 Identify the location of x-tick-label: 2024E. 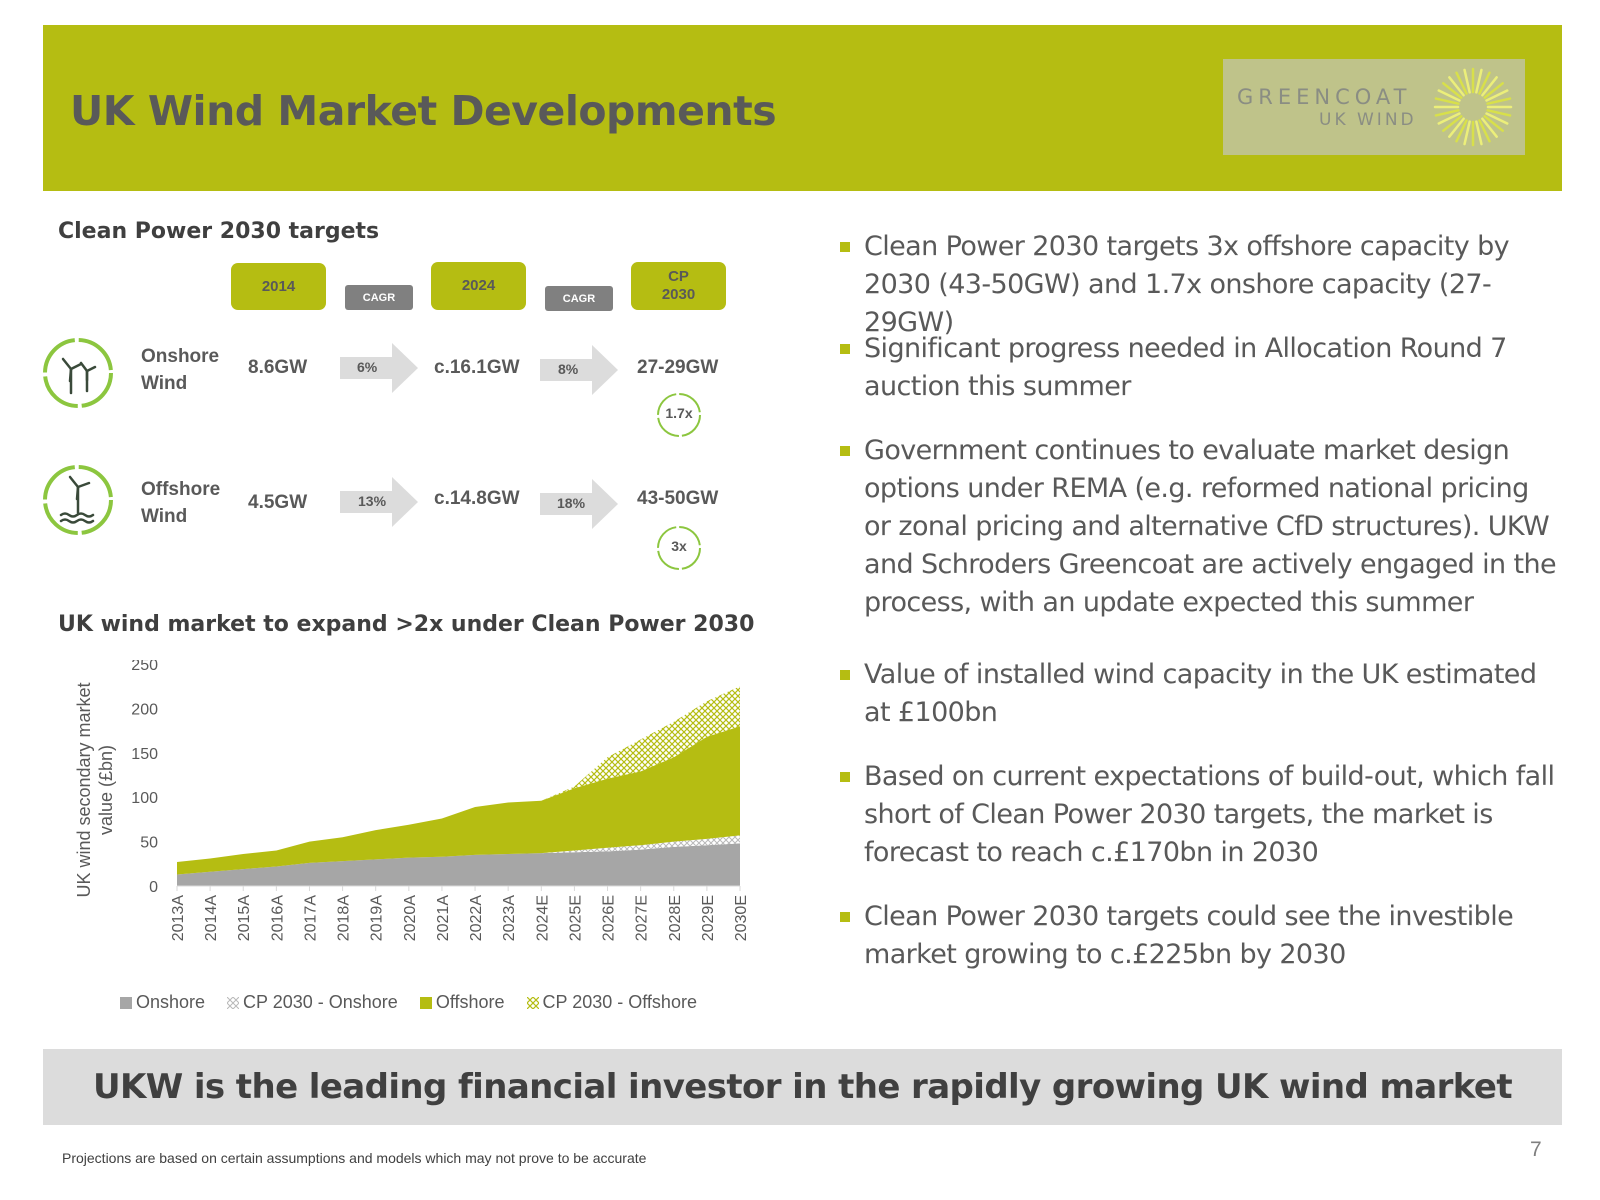
(542, 918).